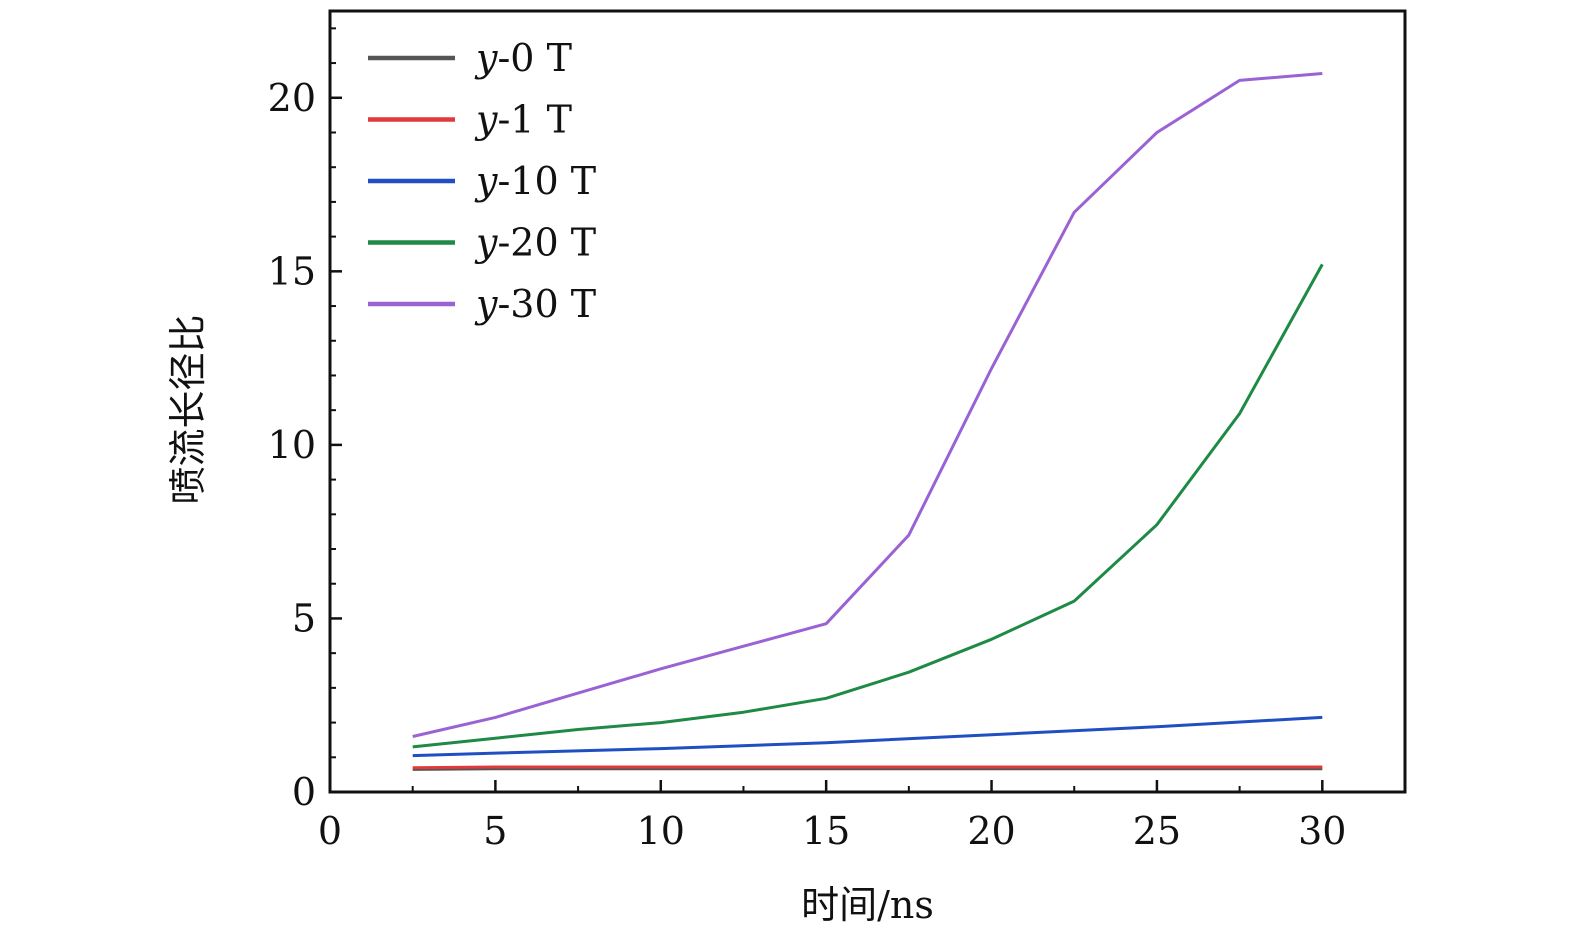 The width and height of the screenshot is (1575, 945). I want to click on x-tick-label: 20, so click(991, 831).